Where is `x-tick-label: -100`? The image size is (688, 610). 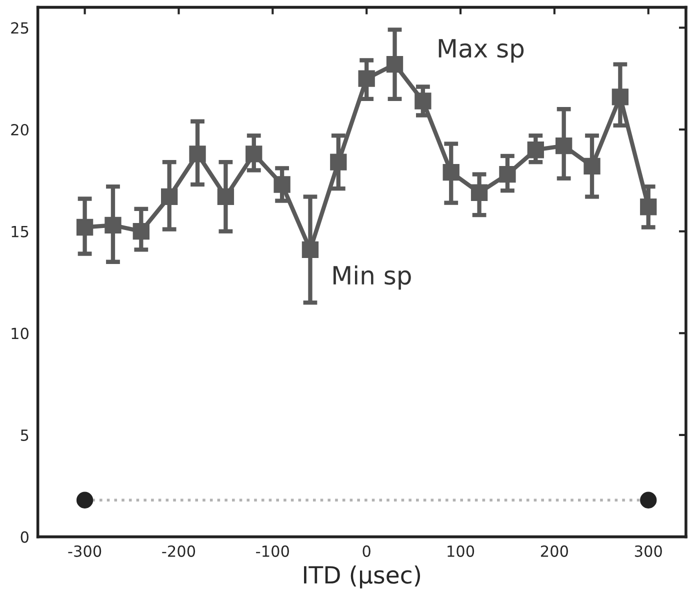
x-tick-label: -100 is located at coordinates (272, 551).